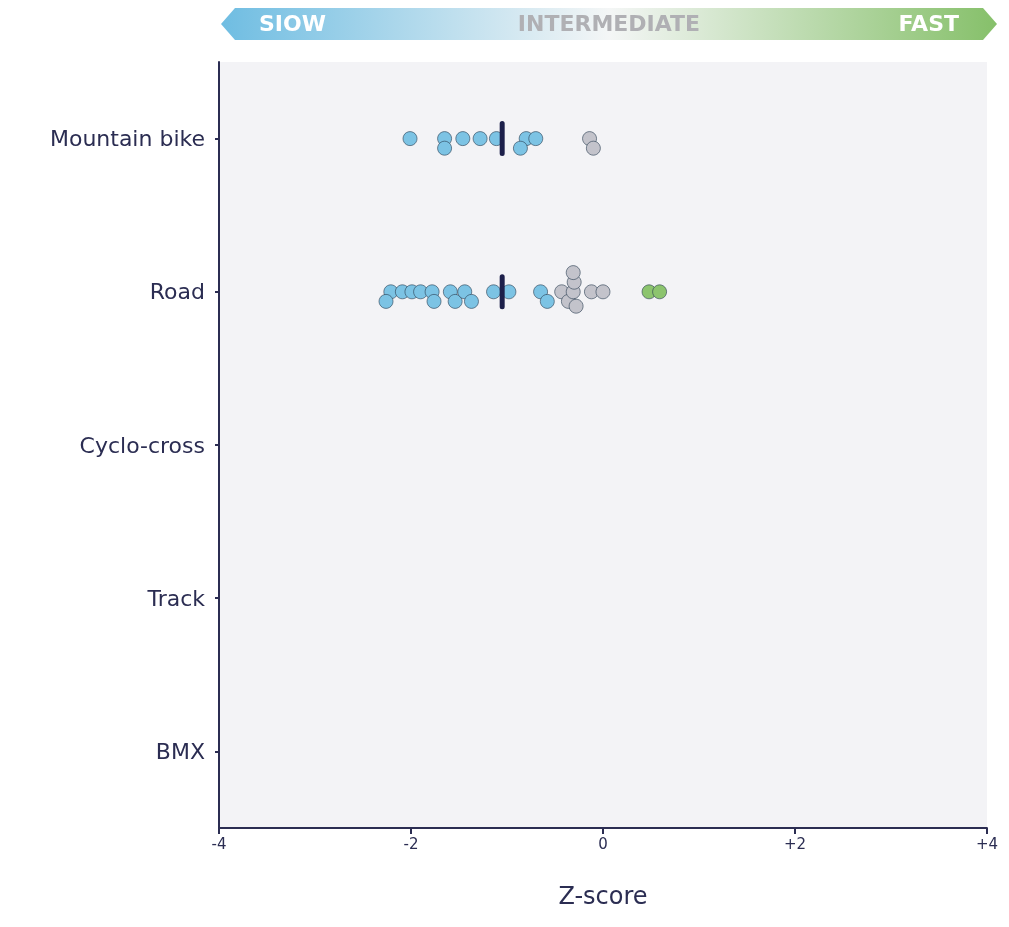 Image resolution: width=1009 pixels, height=927 pixels. What do you see at coordinates (176, 598) in the screenshot?
I see `y-tick-label: Track` at bounding box center [176, 598].